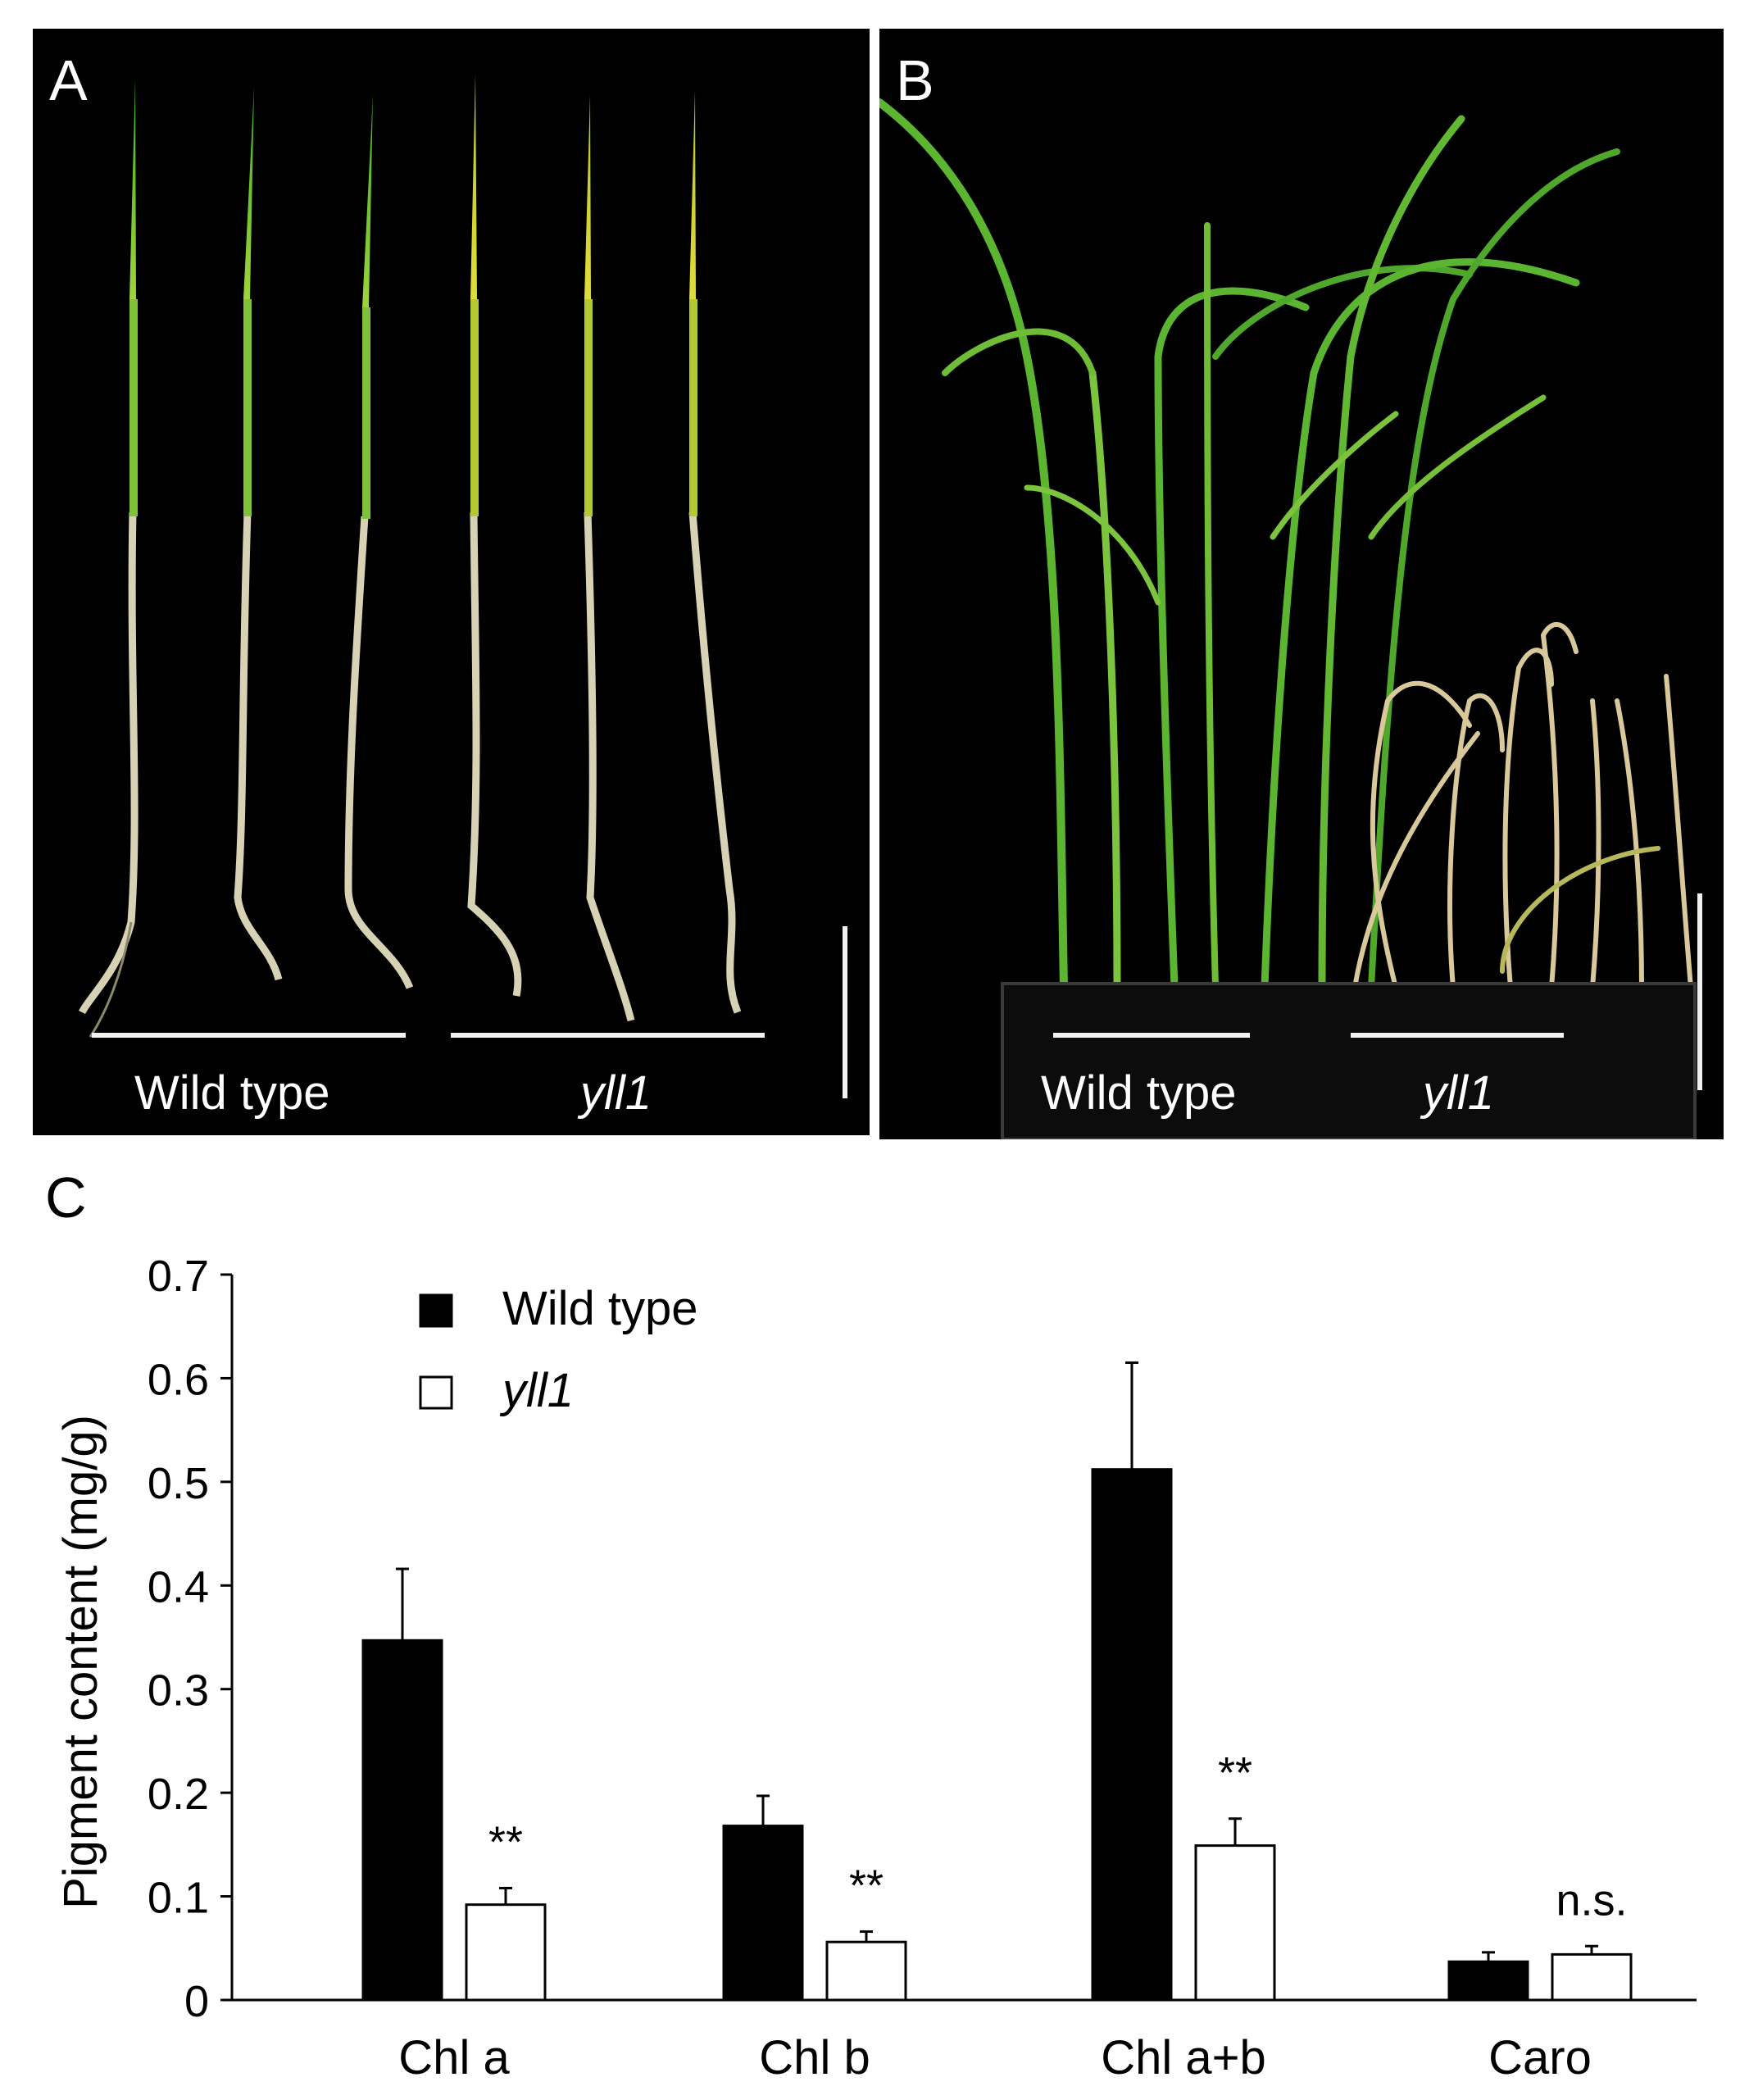 This screenshot has width=1749, height=2100. Describe the element at coordinates (178, 1586) in the screenshot. I see `y-tick-label-4: 0.4` at that location.